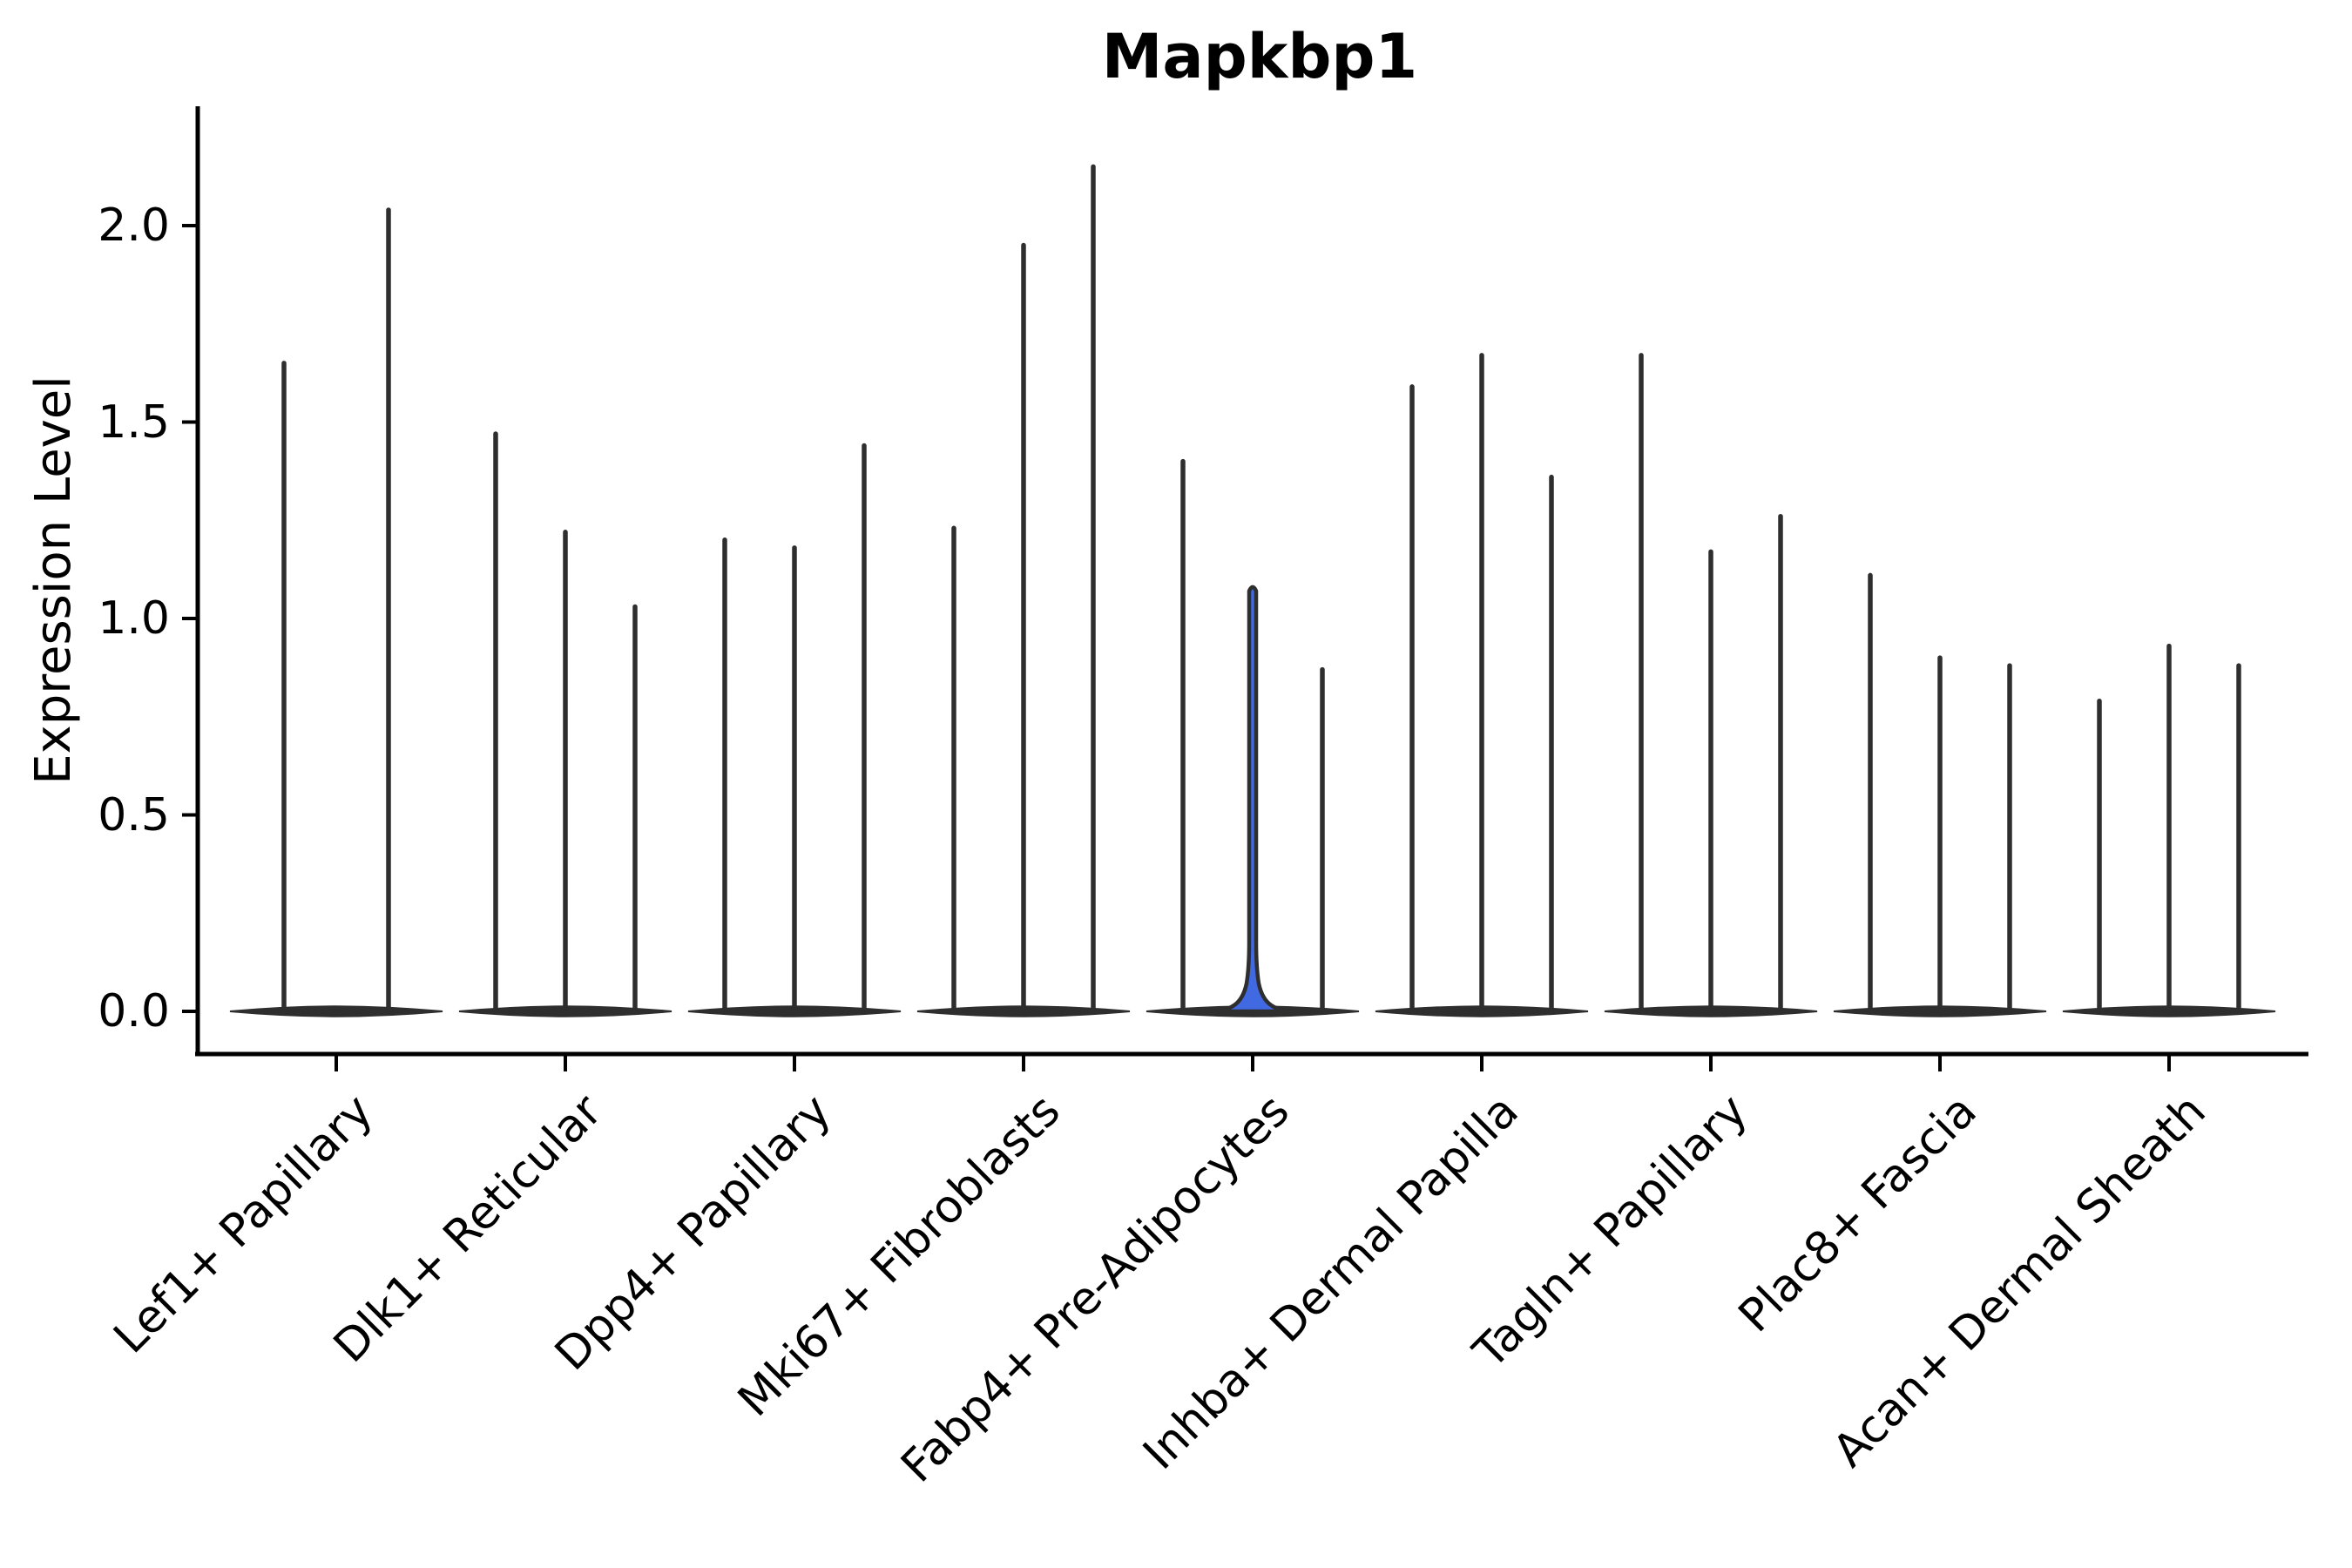 The image size is (2352, 1568). Describe the element at coordinates (1260, 56) in the screenshot. I see `plot-title: Mapkbp1` at that location.